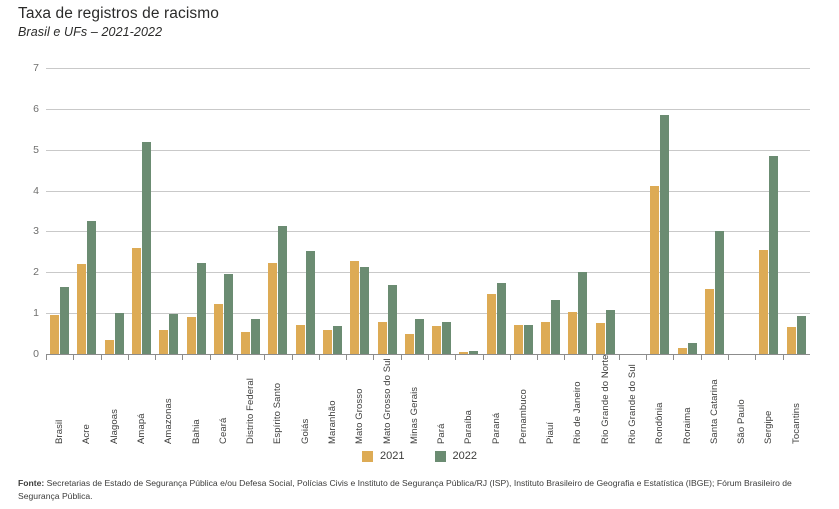  Describe the element at coordinates (169, 421) in the screenshot. I see `x-axis-tick-label: Amazonas` at that location.